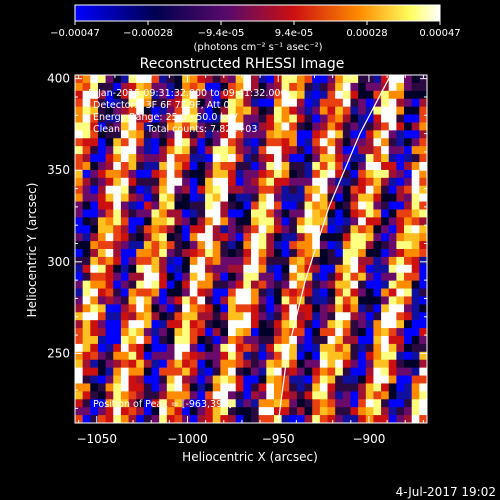 The width and height of the screenshot is (500, 500). I want to click on x-tick-label: −1050, so click(96, 439).